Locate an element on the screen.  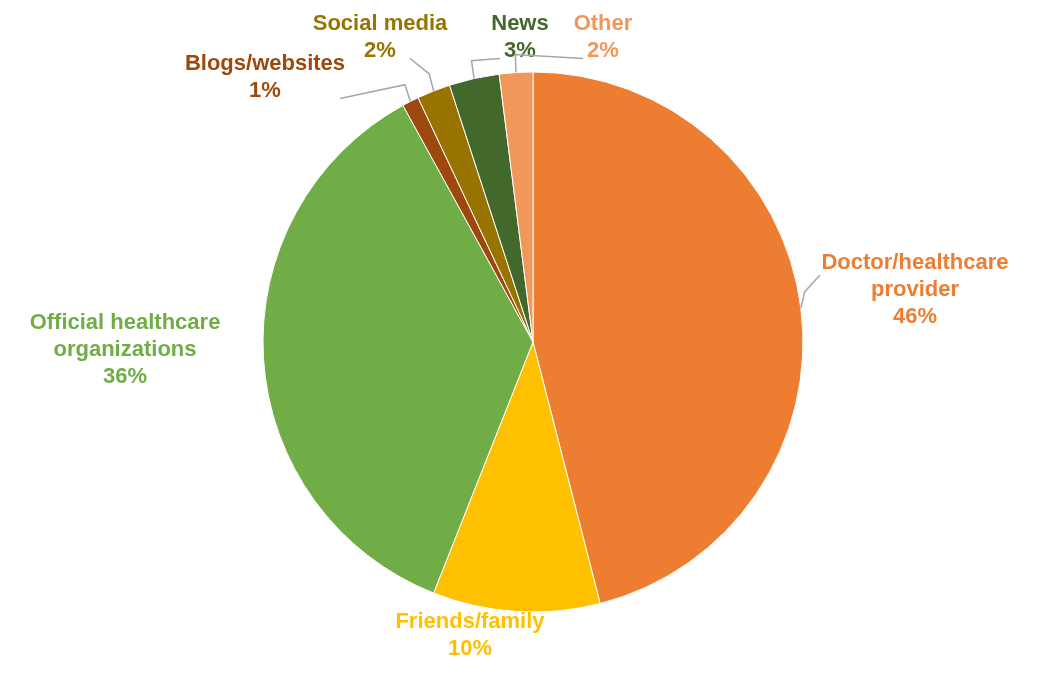
data-label: 10% is located at coordinates (470, 647).